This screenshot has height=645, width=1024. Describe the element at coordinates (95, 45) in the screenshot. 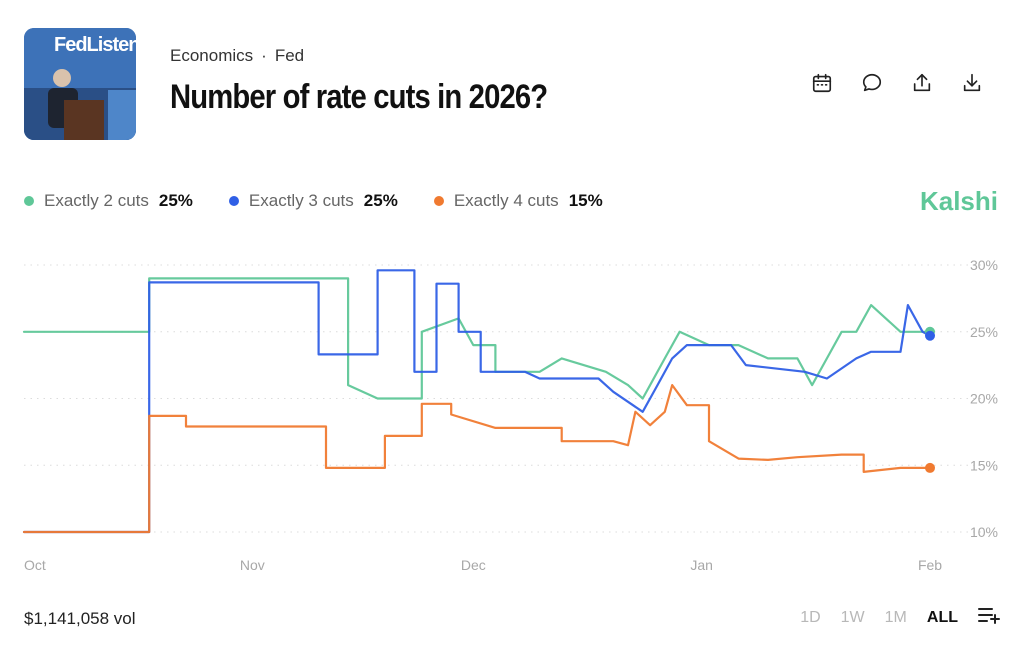

I see `thumbnail-logo: FedListen` at that location.